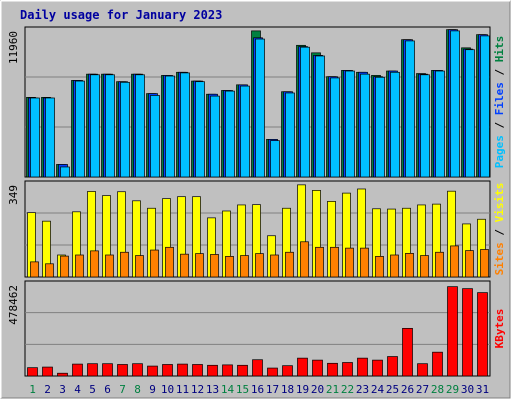 The width and height of the screenshot is (512, 400). I want to click on panel-axis-label: Pages / Files / Hits, so click(499, 102).